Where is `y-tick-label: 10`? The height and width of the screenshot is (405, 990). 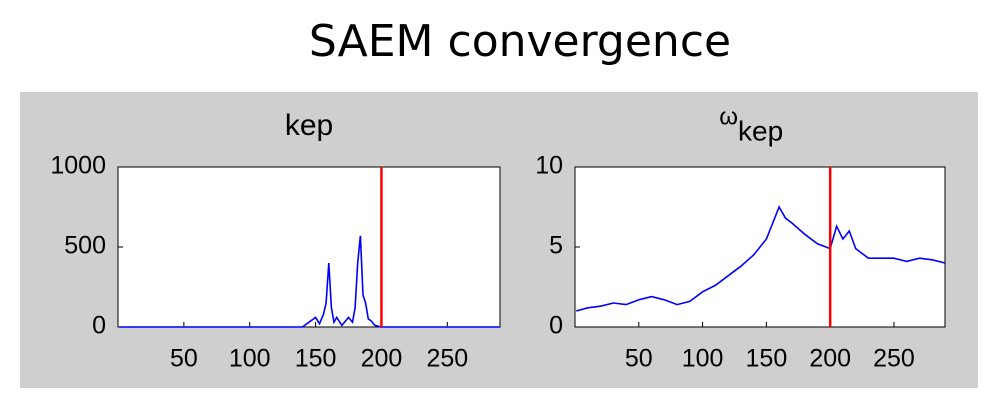
y-tick-label: 10 is located at coordinates (549, 166).